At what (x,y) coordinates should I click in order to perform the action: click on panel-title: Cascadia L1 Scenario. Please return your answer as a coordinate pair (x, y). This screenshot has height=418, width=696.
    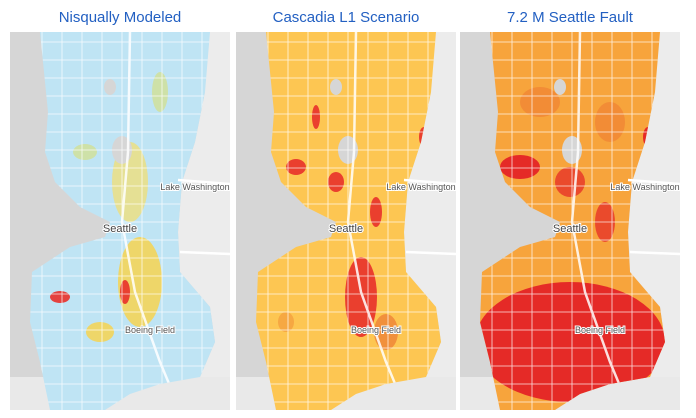
    Looking at the image, I should click on (346, 17).